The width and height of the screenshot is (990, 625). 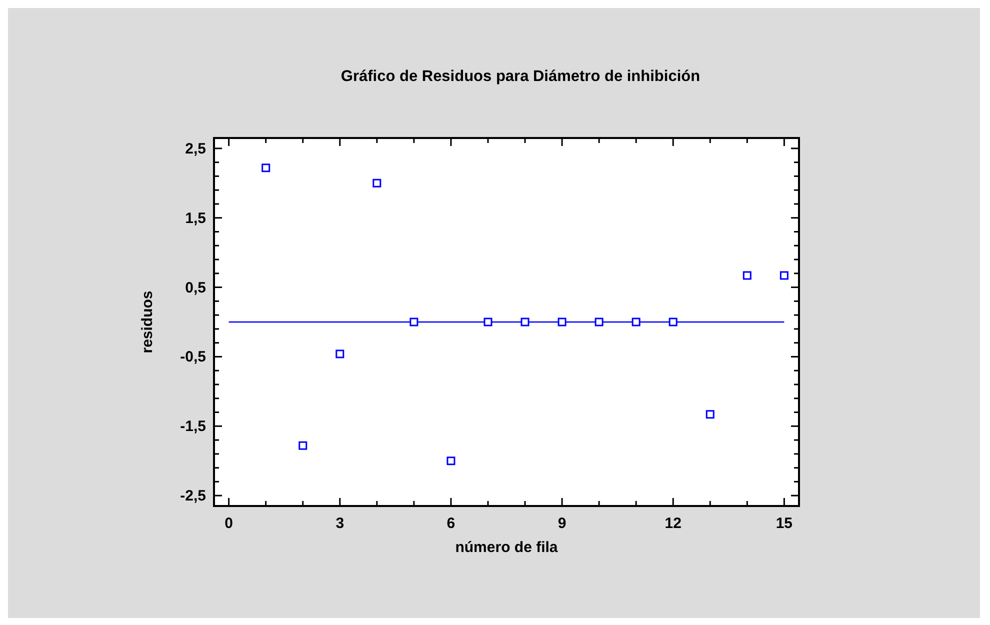 What do you see at coordinates (228, 523) in the screenshot?
I see `x-tick-label: 0` at bounding box center [228, 523].